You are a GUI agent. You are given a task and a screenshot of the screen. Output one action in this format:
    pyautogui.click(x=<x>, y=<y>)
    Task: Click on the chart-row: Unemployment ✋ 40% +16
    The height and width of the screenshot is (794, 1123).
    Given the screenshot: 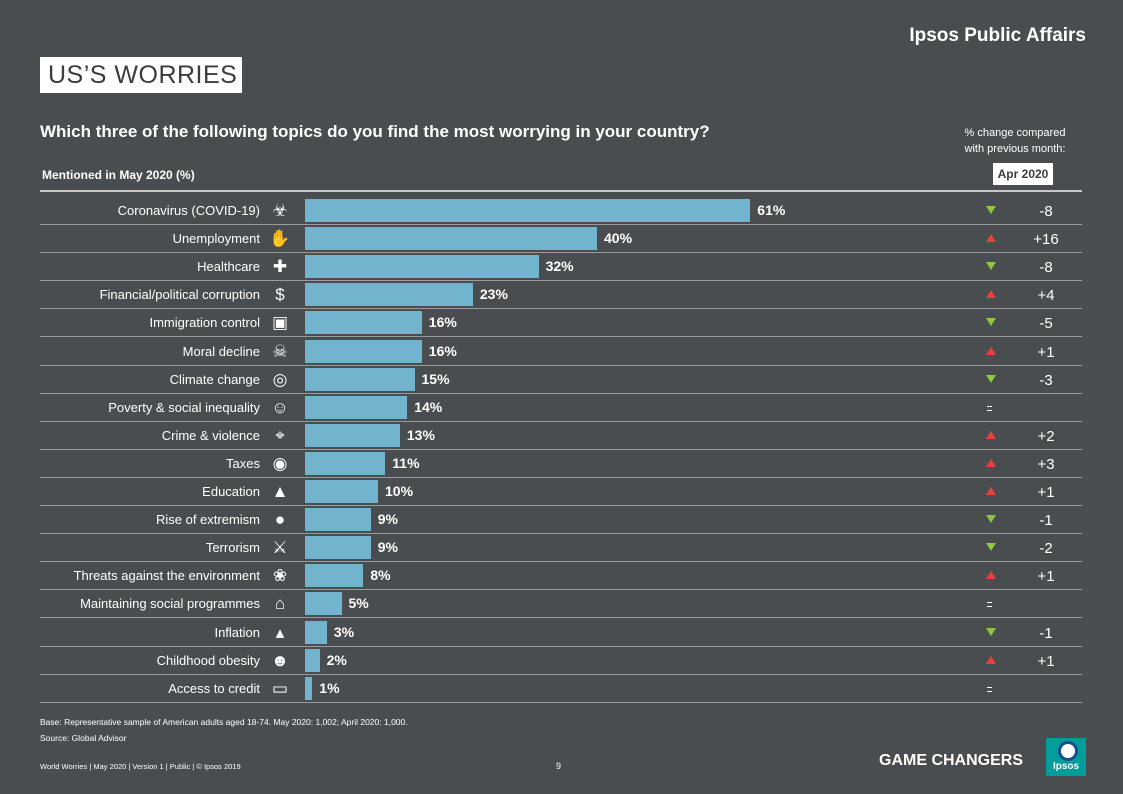 What is the action you would take?
    pyautogui.click(x=561, y=239)
    